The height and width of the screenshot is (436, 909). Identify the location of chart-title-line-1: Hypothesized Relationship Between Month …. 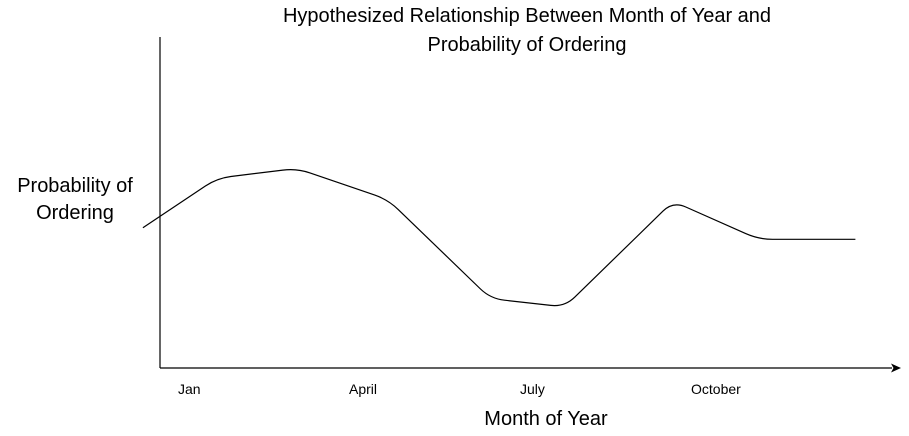
(527, 16).